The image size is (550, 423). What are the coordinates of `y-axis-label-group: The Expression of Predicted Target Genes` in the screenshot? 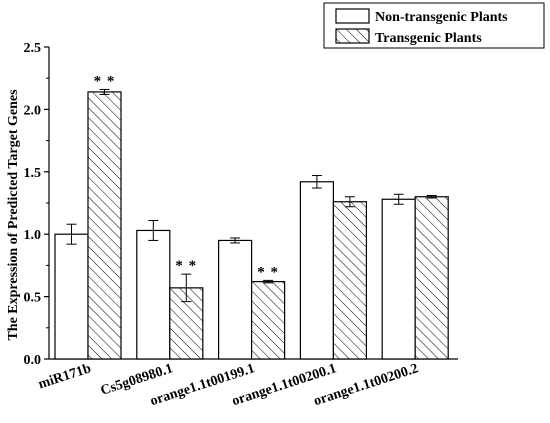 It's located at (13, 215).